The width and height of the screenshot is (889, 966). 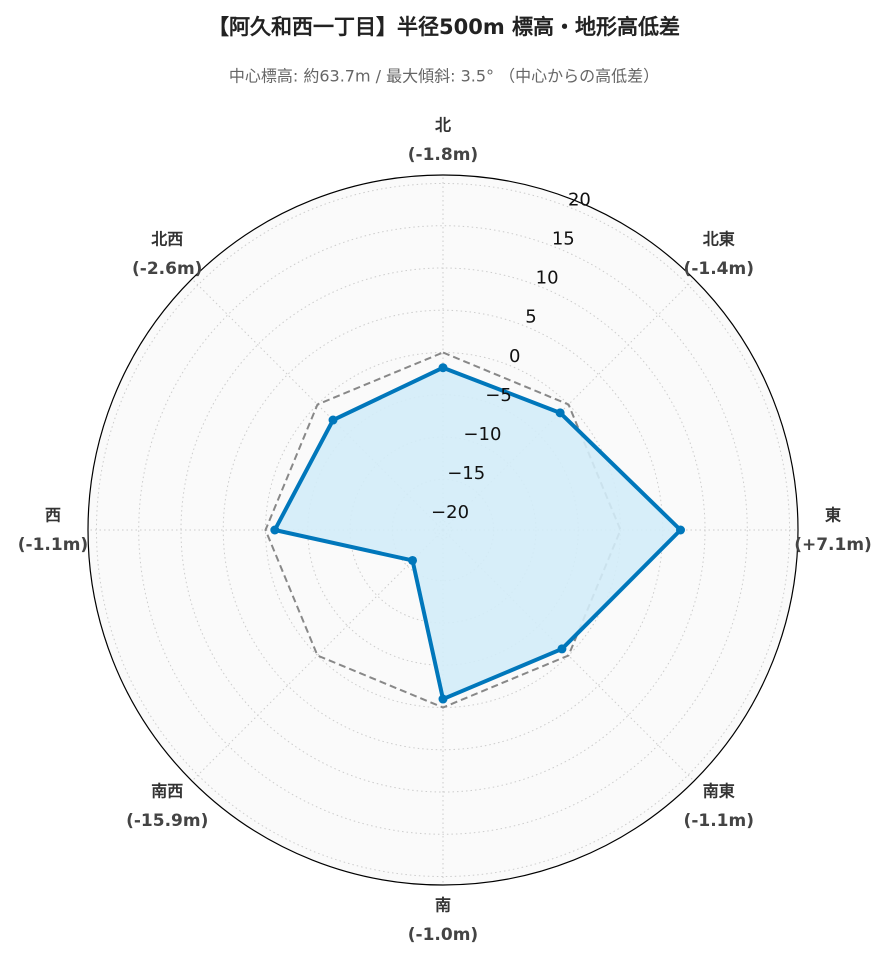 What do you see at coordinates (450, 512) in the screenshot?
I see `r-tick-label: −20` at bounding box center [450, 512].